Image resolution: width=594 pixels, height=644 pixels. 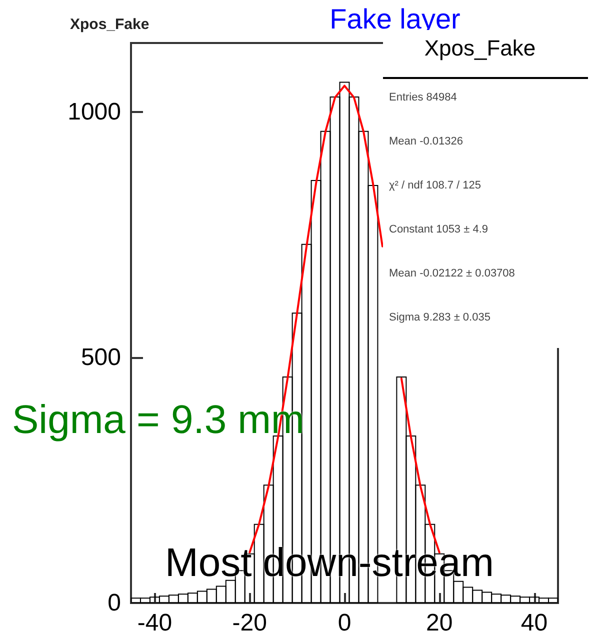 What do you see at coordinates (154, 623) in the screenshot?
I see `x-tick-label: -40` at bounding box center [154, 623].